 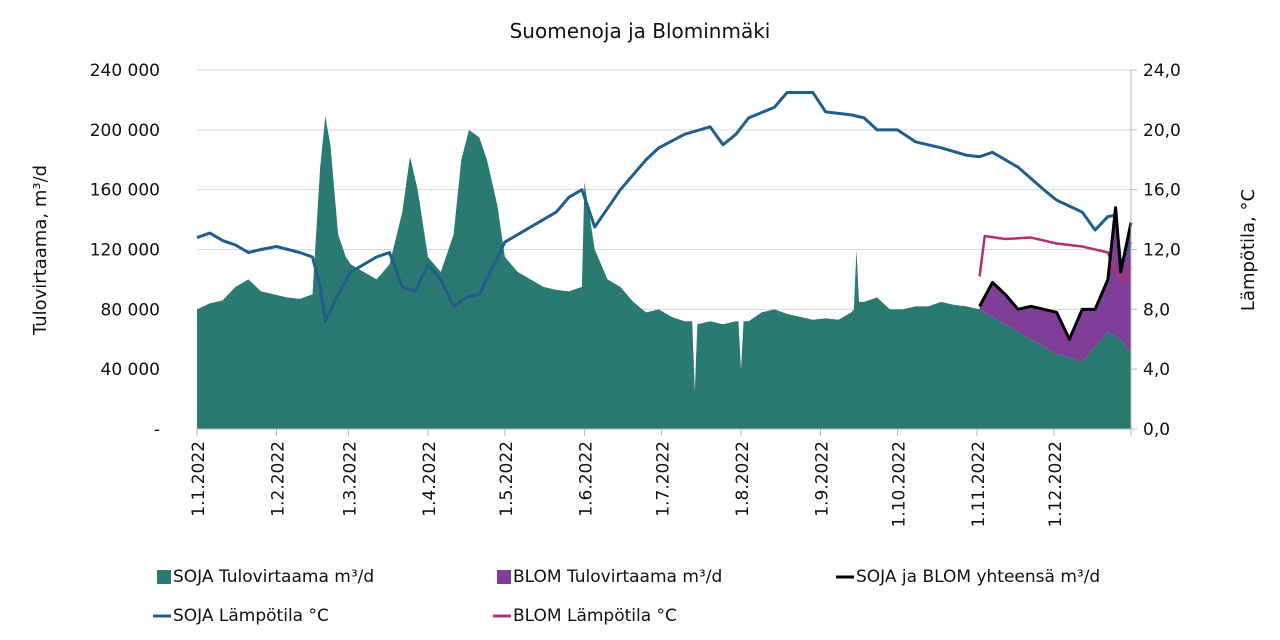 I want to click on legend-label: SOJA Tulovirtaama m³/d, so click(x=273, y=577).